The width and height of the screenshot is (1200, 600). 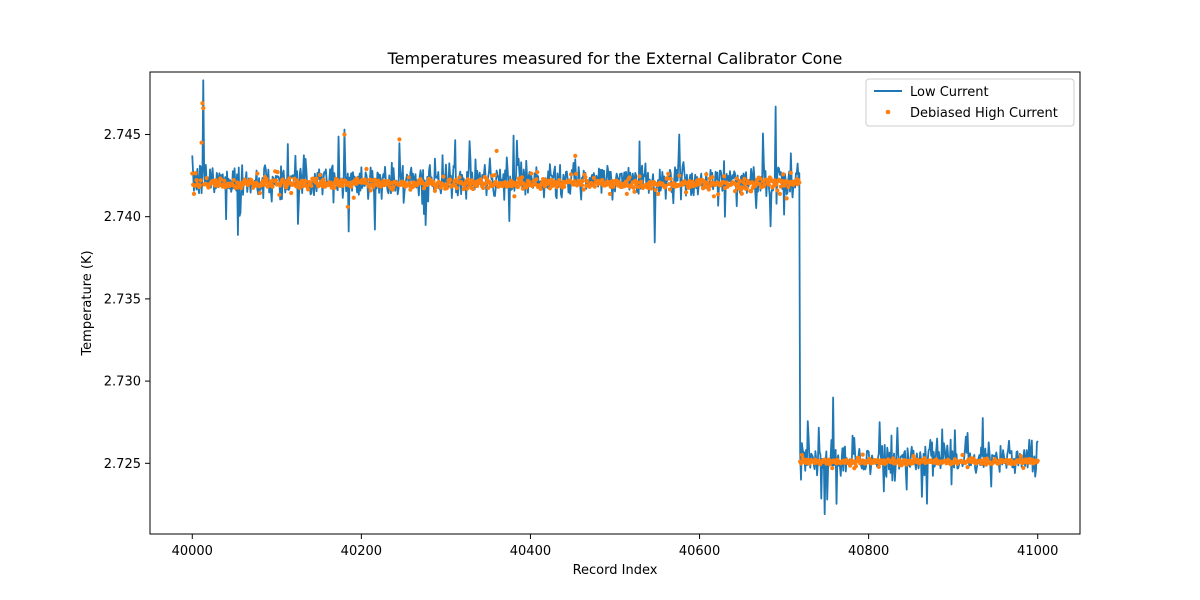 What do you see at coordinates (122, 135) in the screenshot?
I see `y-tick-label: 2.745` at bounding box center [122, 135].